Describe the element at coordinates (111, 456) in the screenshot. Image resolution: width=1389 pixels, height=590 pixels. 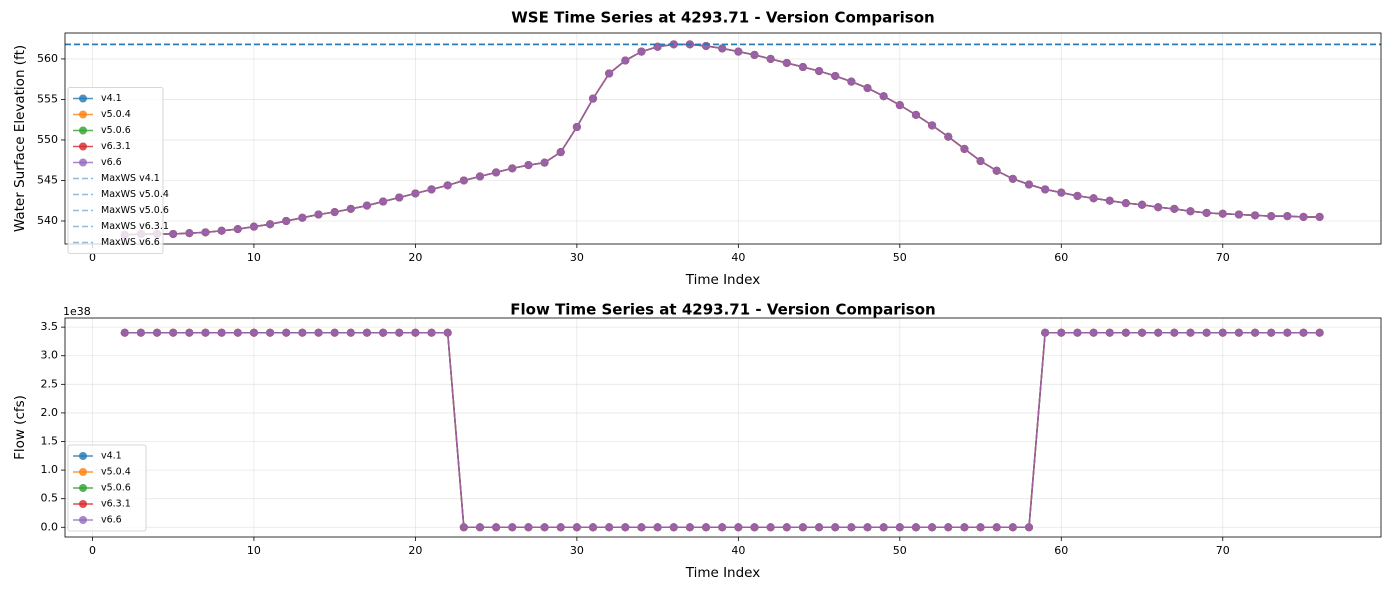
I see `legend-label: v4.1` at that location.